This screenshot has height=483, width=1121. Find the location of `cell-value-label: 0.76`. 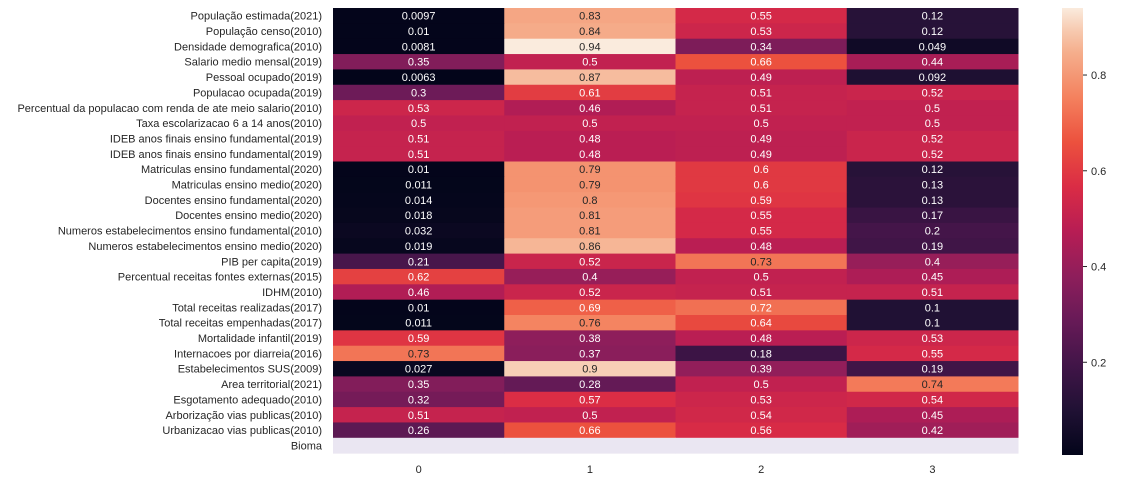

cell-value-label: 0.76 is located at coordinates (589, 324).